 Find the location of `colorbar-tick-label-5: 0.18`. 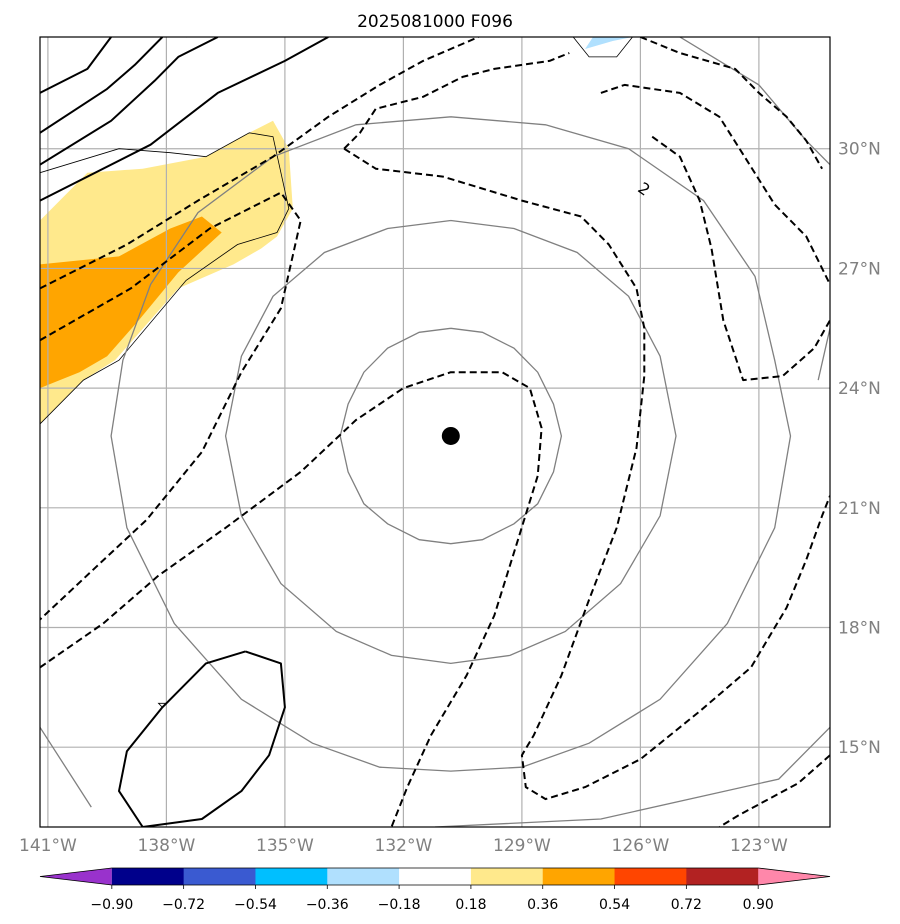

colorbar-tick-label-5: 0.18 is located at coordinates (470, 905).